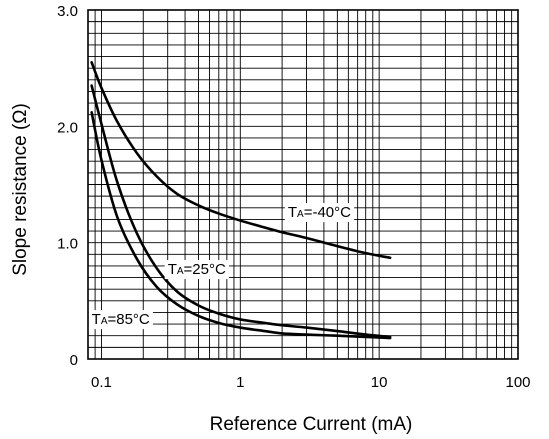 This screenshot has height=439, width=549. What do you see at coordinates (67, 127) in the screenshot?
I see `y-tick-label: 2.0` at bounding box center [67, 127].